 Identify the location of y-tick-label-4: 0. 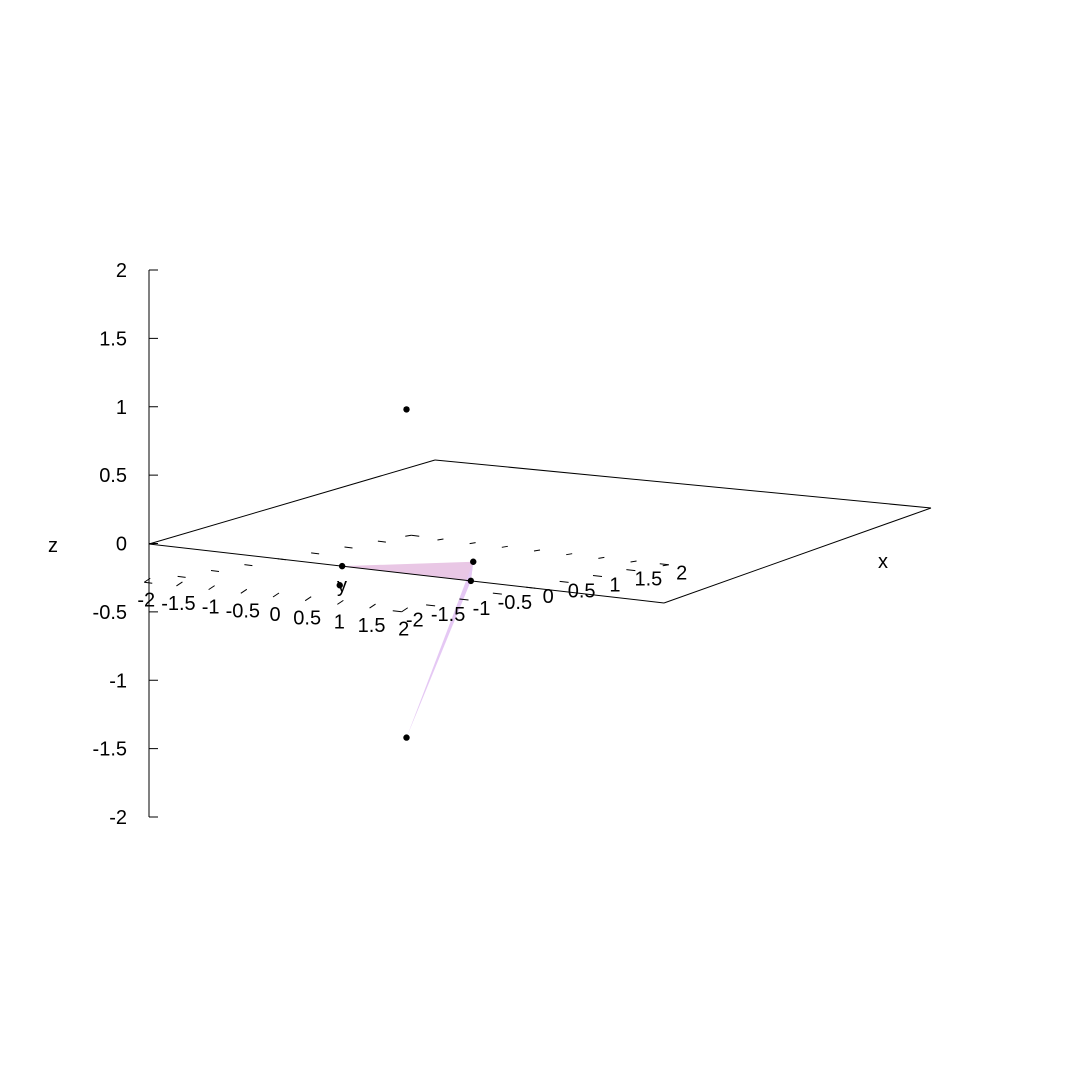
(274, 615).